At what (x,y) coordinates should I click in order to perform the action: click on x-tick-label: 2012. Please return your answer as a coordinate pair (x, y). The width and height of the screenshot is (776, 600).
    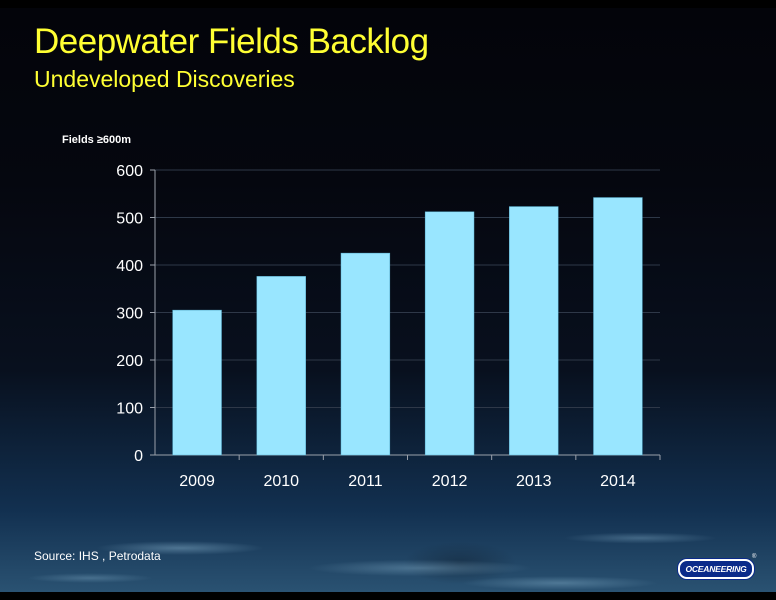
    Looking at the image, I should click on (450, 481).